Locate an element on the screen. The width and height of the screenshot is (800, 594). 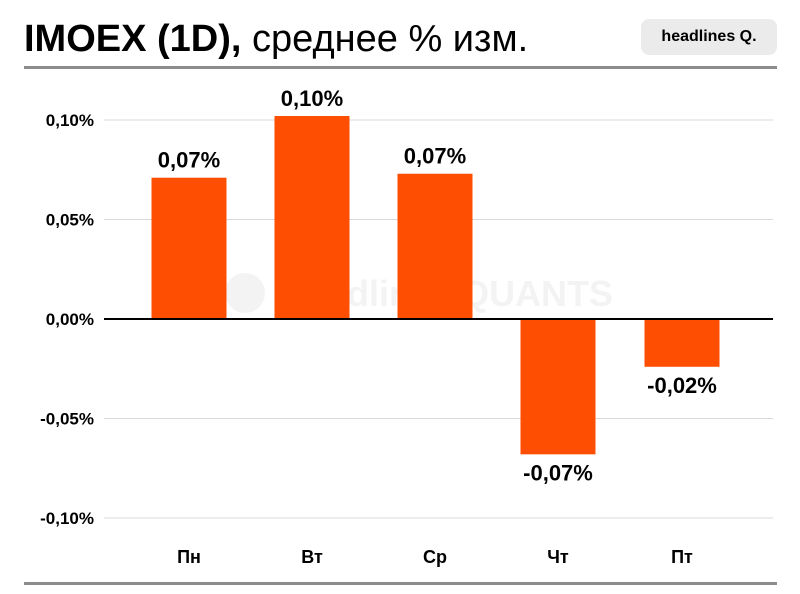
x-category-label: Ср is located at coordinates (435, 557).